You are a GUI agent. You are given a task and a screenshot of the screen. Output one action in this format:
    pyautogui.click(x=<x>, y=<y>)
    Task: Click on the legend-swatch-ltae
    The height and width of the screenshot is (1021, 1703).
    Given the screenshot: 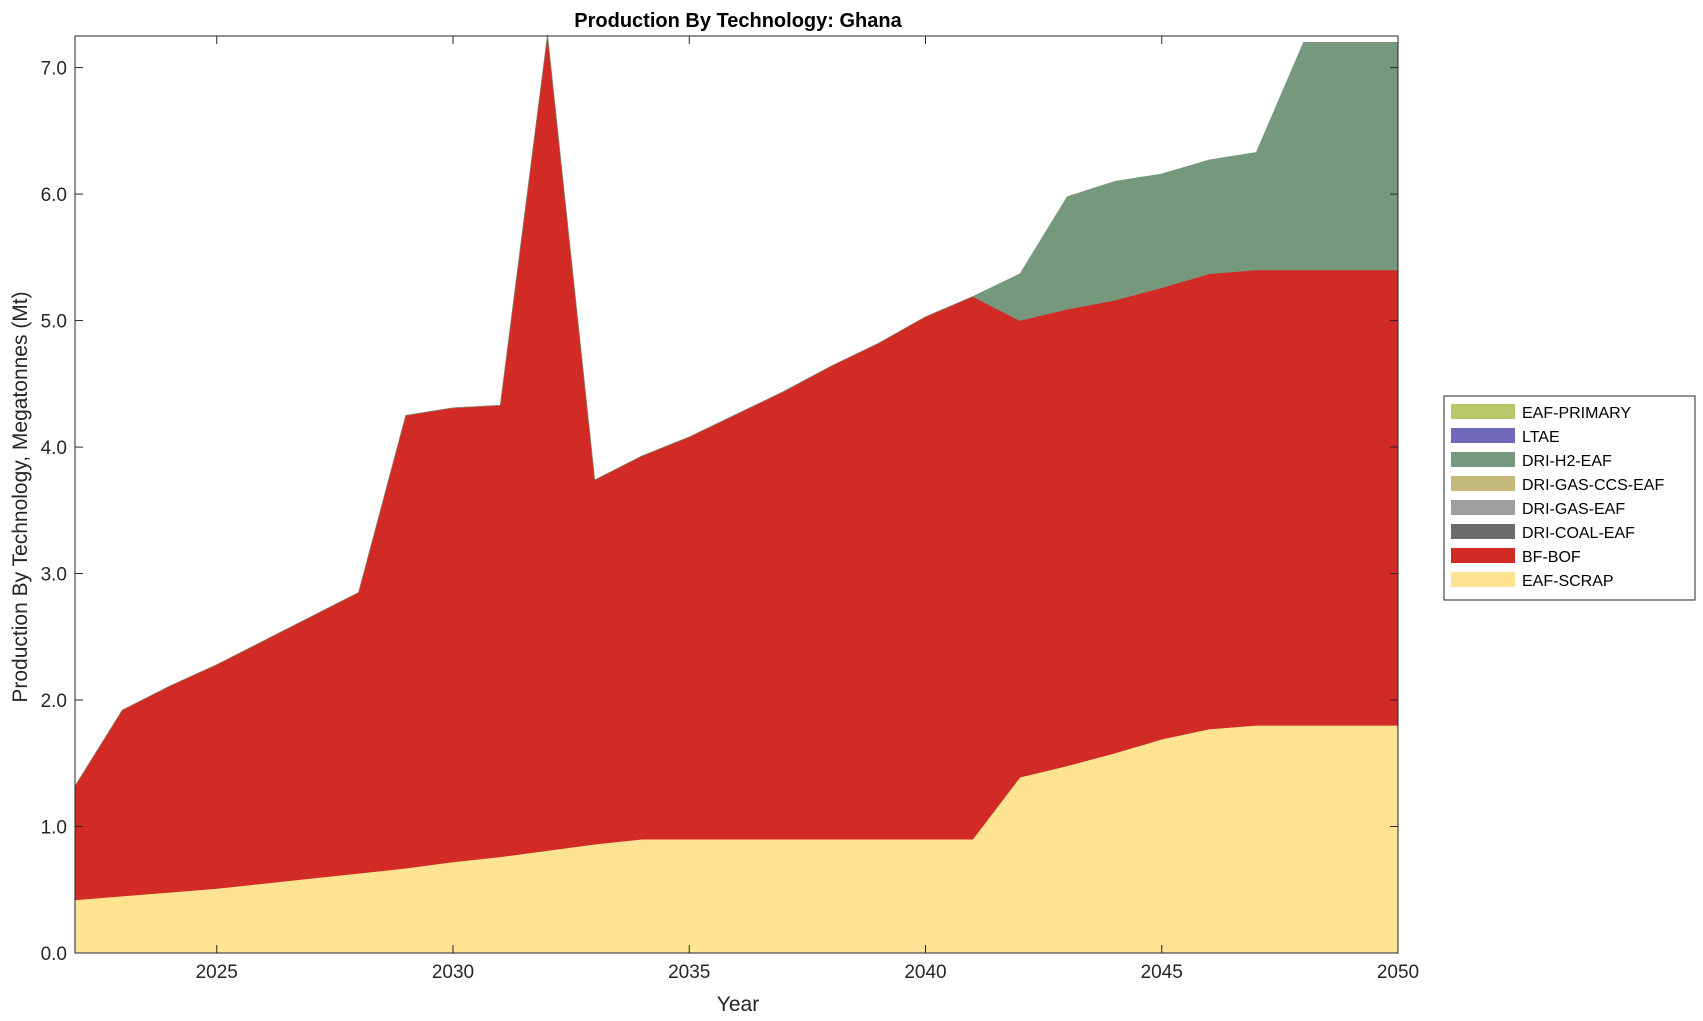 What is the action you would take?
    pyautogui.click(x=1483, y=435)
    